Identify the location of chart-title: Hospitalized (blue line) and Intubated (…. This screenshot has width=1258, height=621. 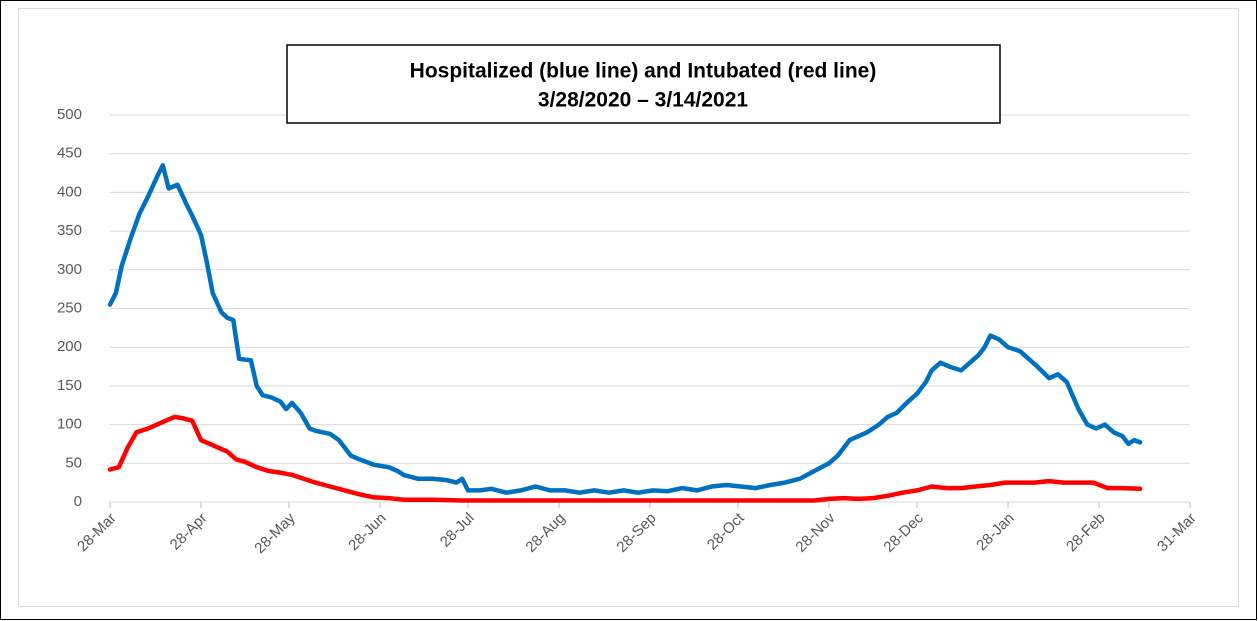
(643, 71).